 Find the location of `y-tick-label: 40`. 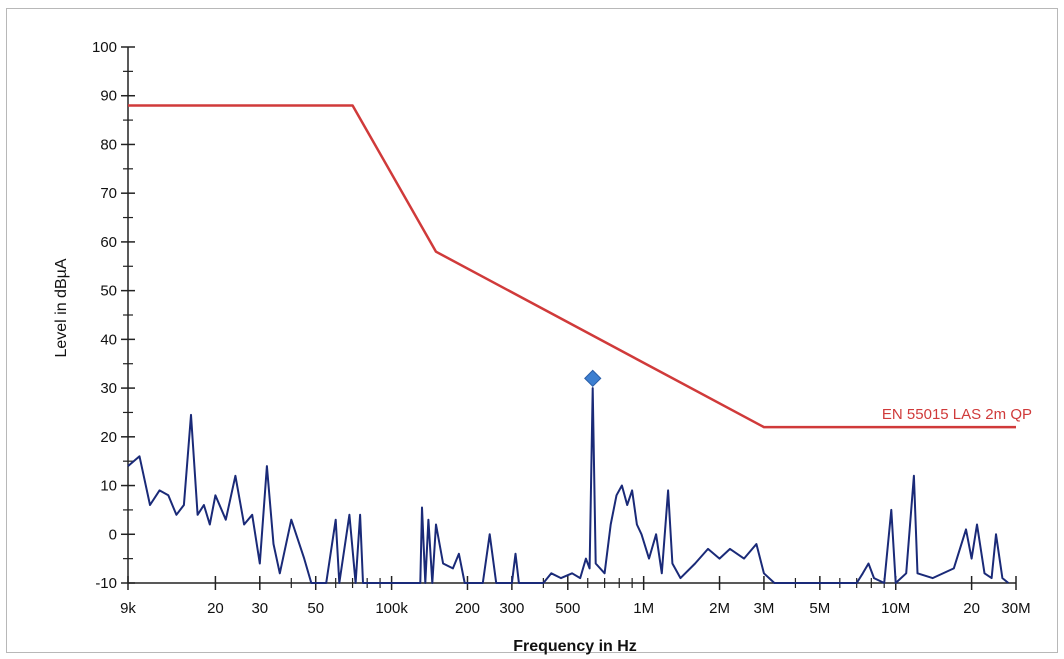

y-tick-label: 40 is located at coordinates (108, 339).